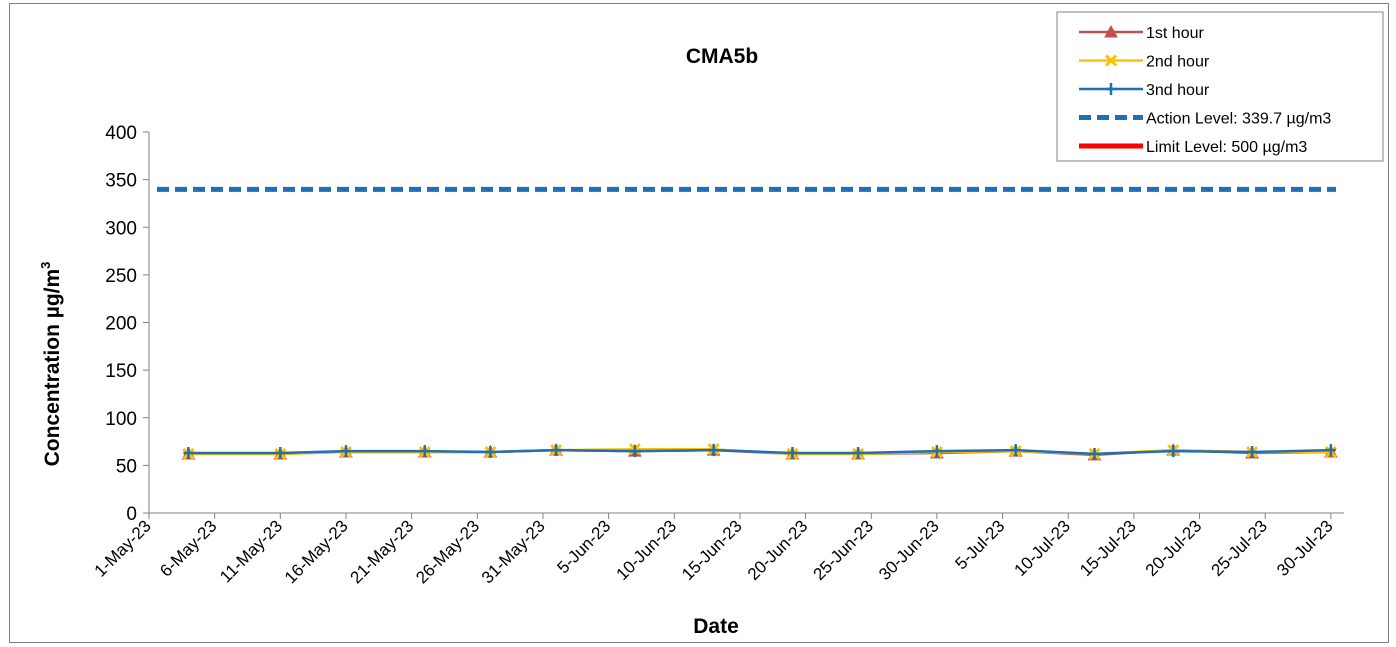 This screenshot has width=1396, height=647. Describe the element at coordinates (1239, 548) in the screenshot. I see `x-tick-label: 25-Jul-23` at that location.